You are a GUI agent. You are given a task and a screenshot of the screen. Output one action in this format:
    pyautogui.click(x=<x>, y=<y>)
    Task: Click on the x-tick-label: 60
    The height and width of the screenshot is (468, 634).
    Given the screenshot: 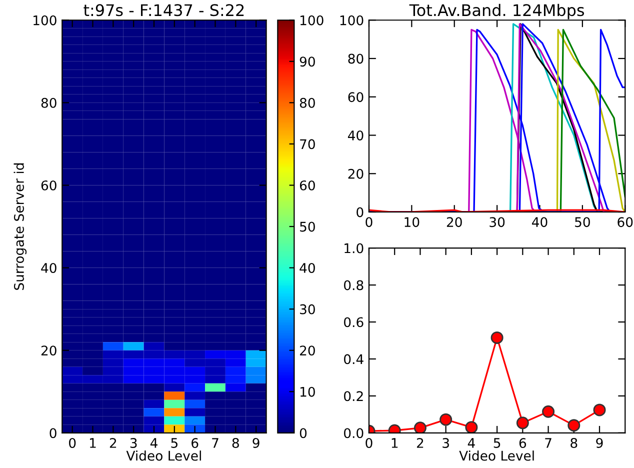 What is the action you would take?
    pyautogui.click(x=625, y=222)
    